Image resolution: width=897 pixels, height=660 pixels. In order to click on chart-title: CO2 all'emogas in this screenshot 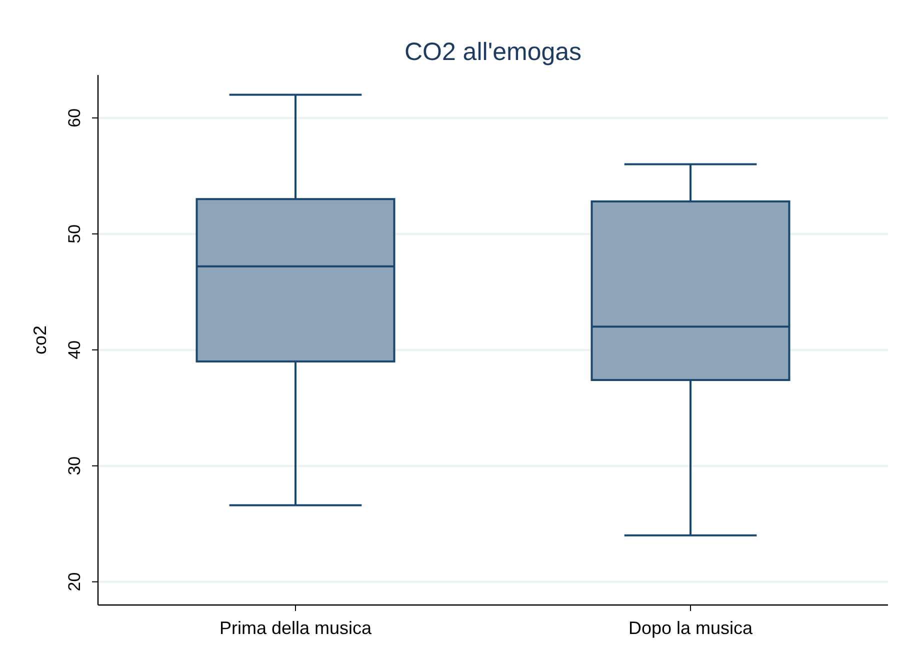, I will do `click(493, 52)`.